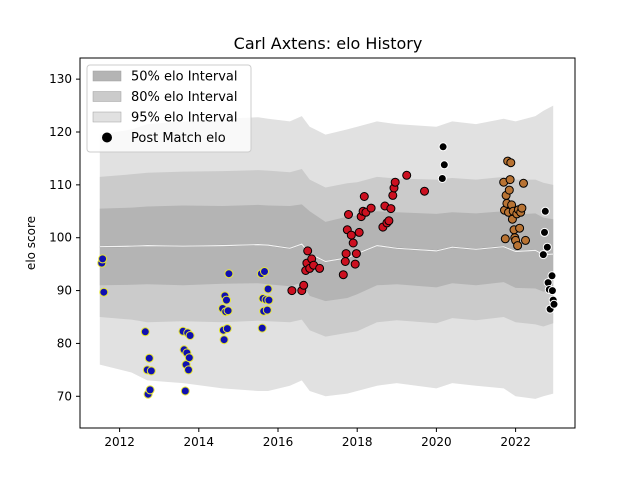  I want to click on legend-label: 80% elo Interval, so click(184, 97).